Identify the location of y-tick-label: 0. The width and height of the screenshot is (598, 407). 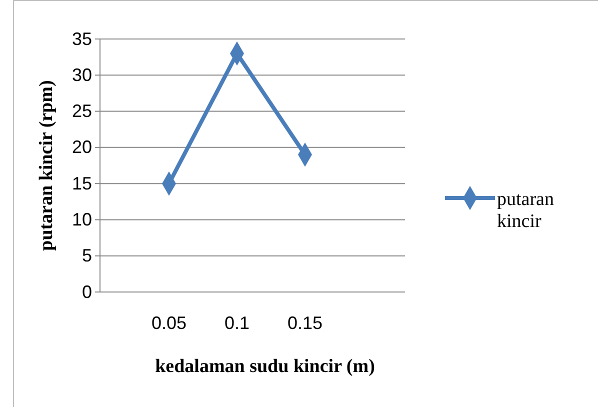
(87, 292).